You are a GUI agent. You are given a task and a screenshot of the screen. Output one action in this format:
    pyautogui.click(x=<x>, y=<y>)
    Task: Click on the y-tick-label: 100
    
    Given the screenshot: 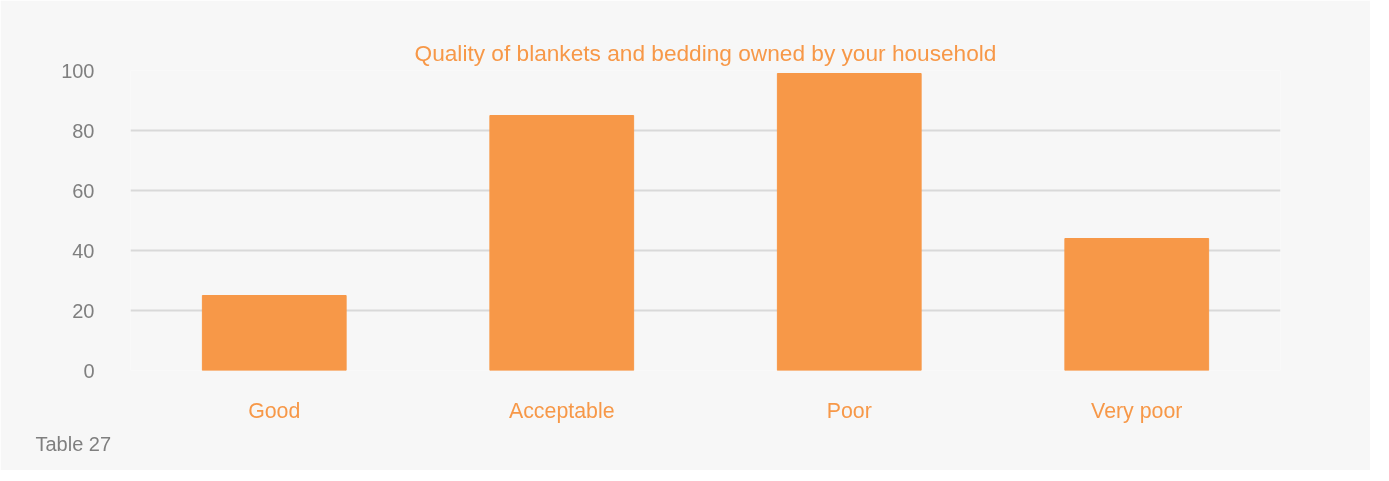 What is the action you would take?
    pyautogui.click(x=78, y=70)
    